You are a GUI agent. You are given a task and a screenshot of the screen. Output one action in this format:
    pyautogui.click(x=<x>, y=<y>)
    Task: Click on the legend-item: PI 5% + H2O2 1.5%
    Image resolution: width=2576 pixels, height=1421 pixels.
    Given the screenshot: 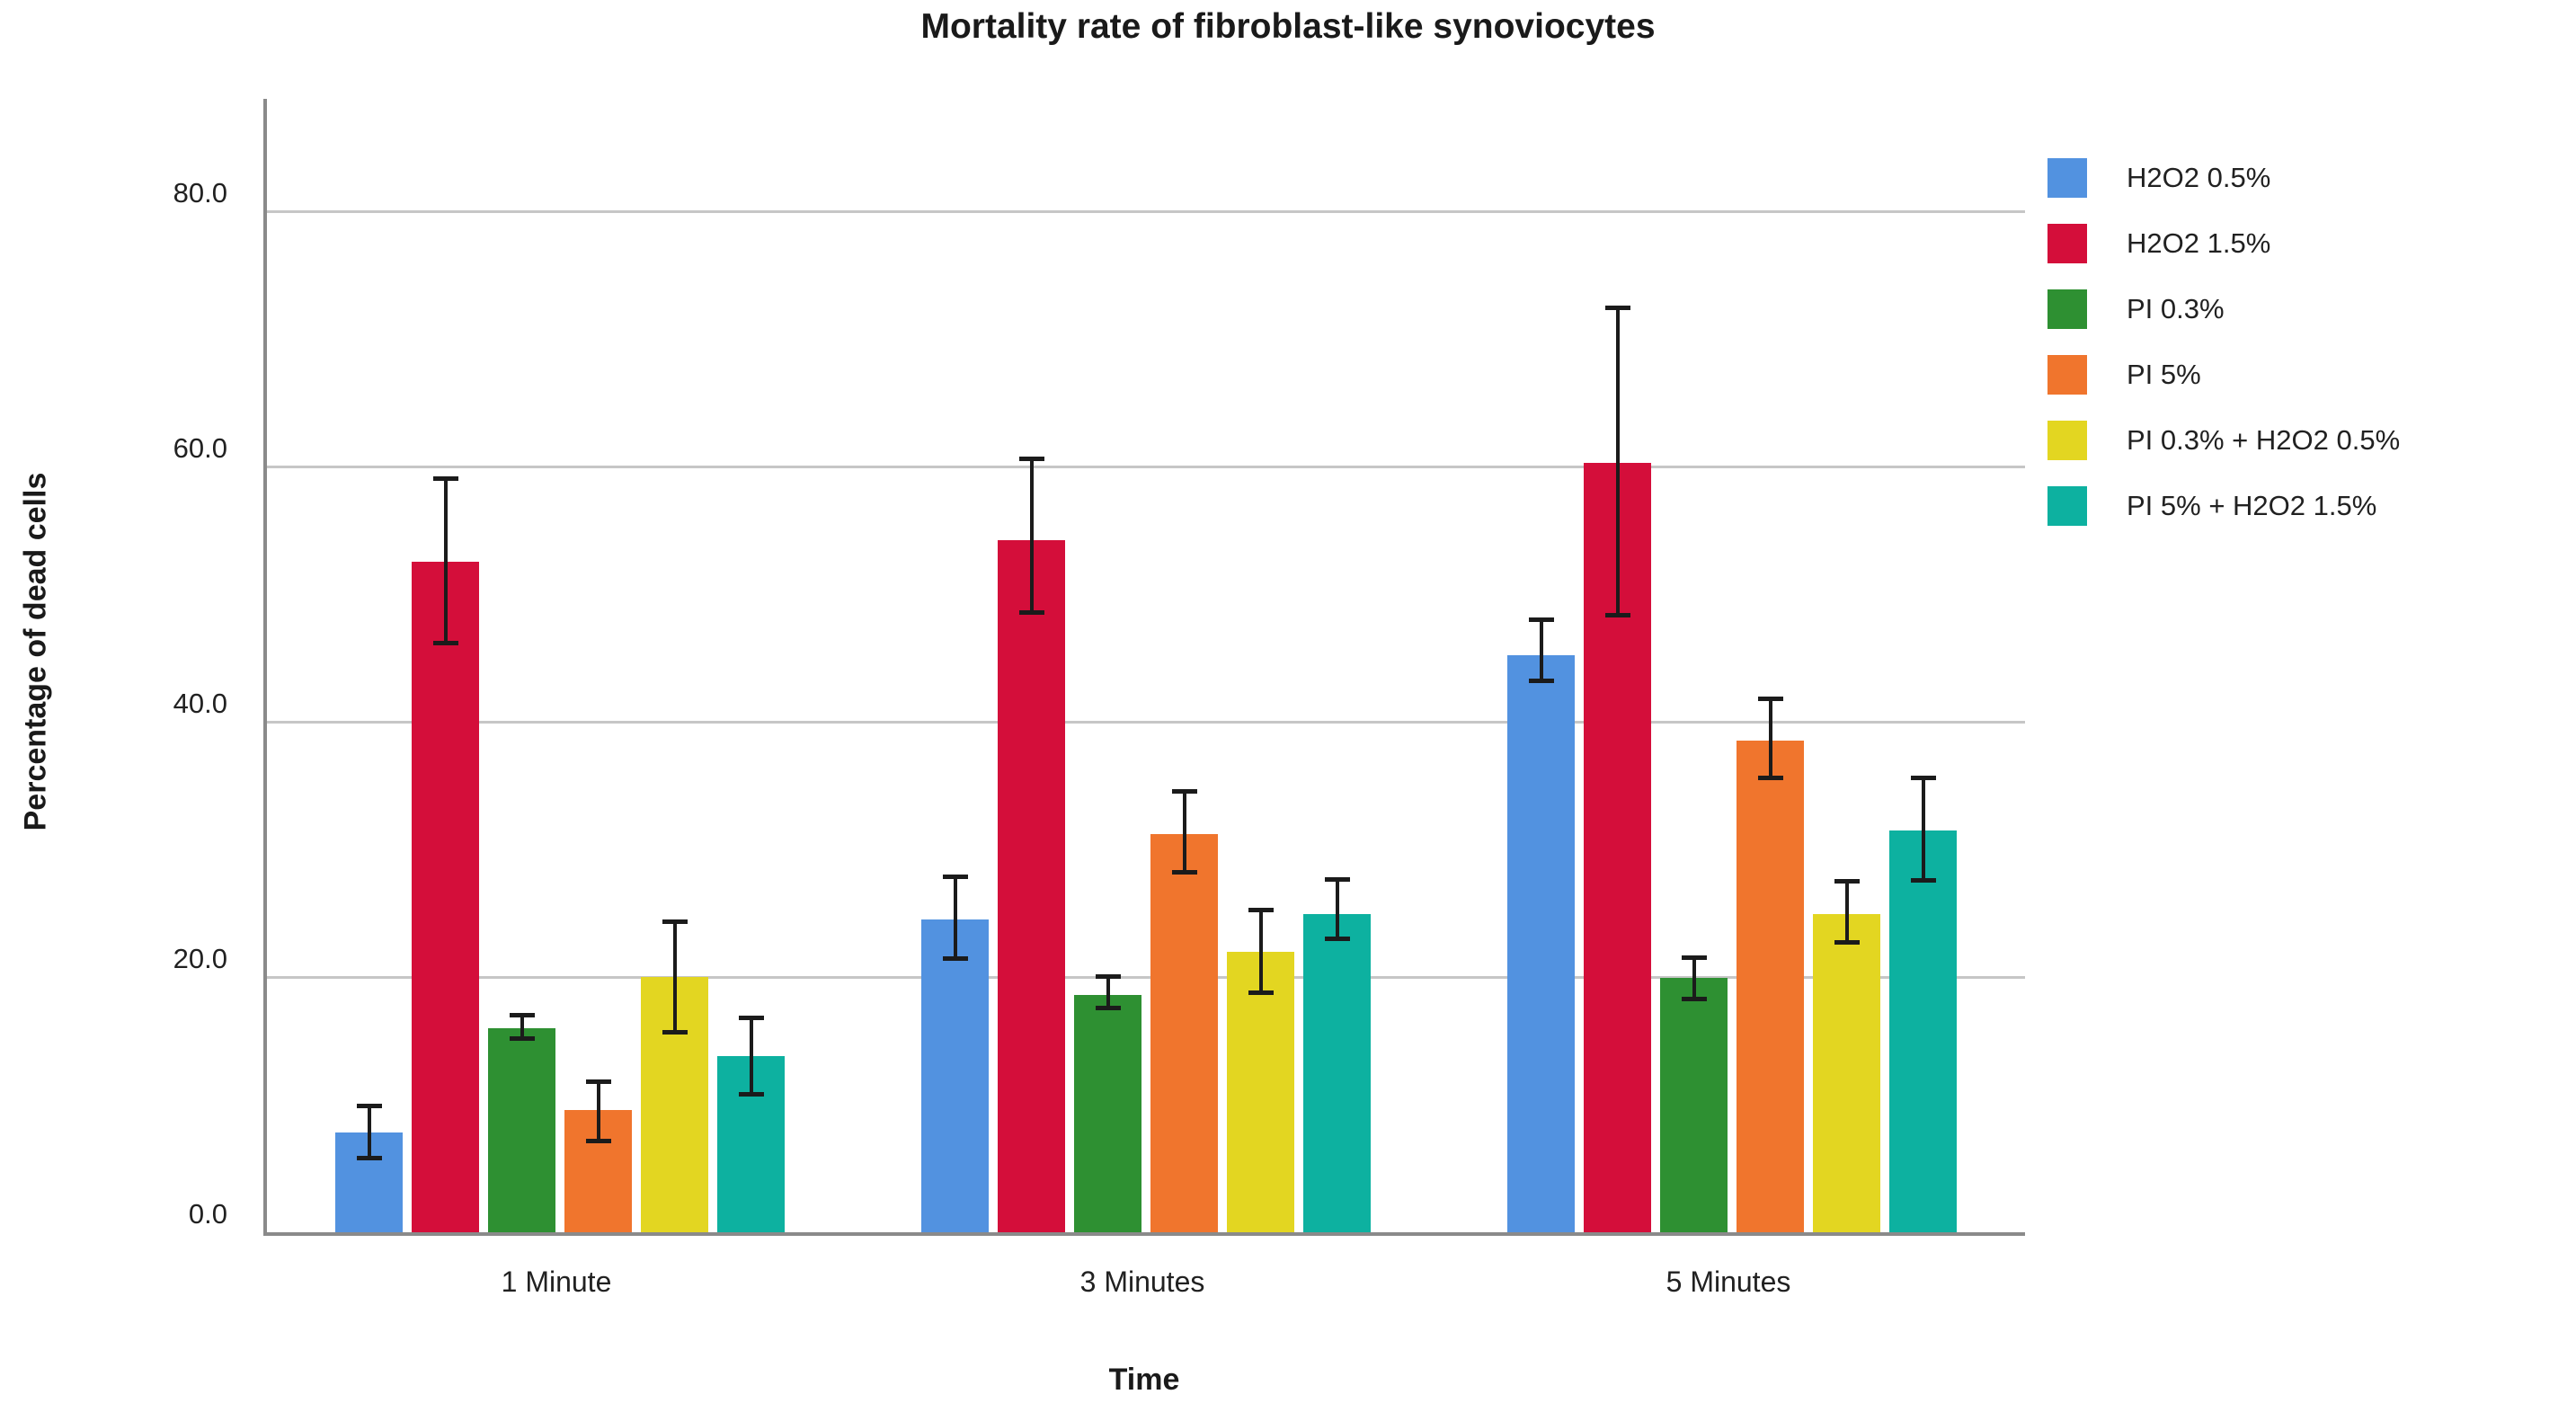 What is the action you would take?
    pyautogui.click(x=2223, y=506)
    